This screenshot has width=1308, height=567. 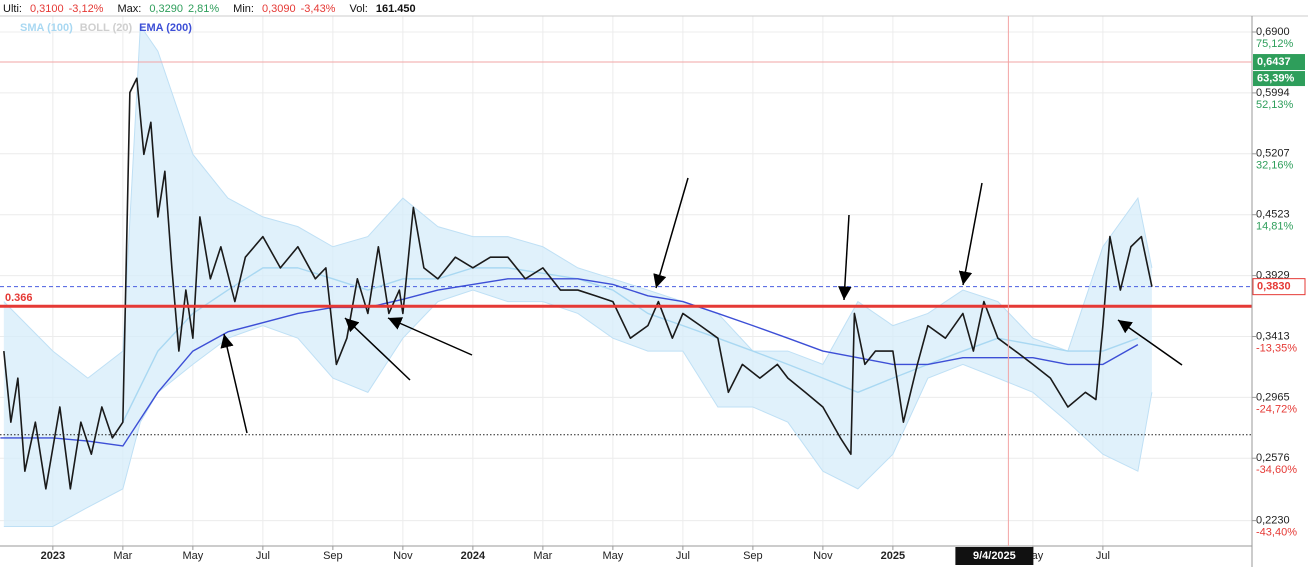 I want to click on legend-entry: SMA (100), so click(x=46, y=28).